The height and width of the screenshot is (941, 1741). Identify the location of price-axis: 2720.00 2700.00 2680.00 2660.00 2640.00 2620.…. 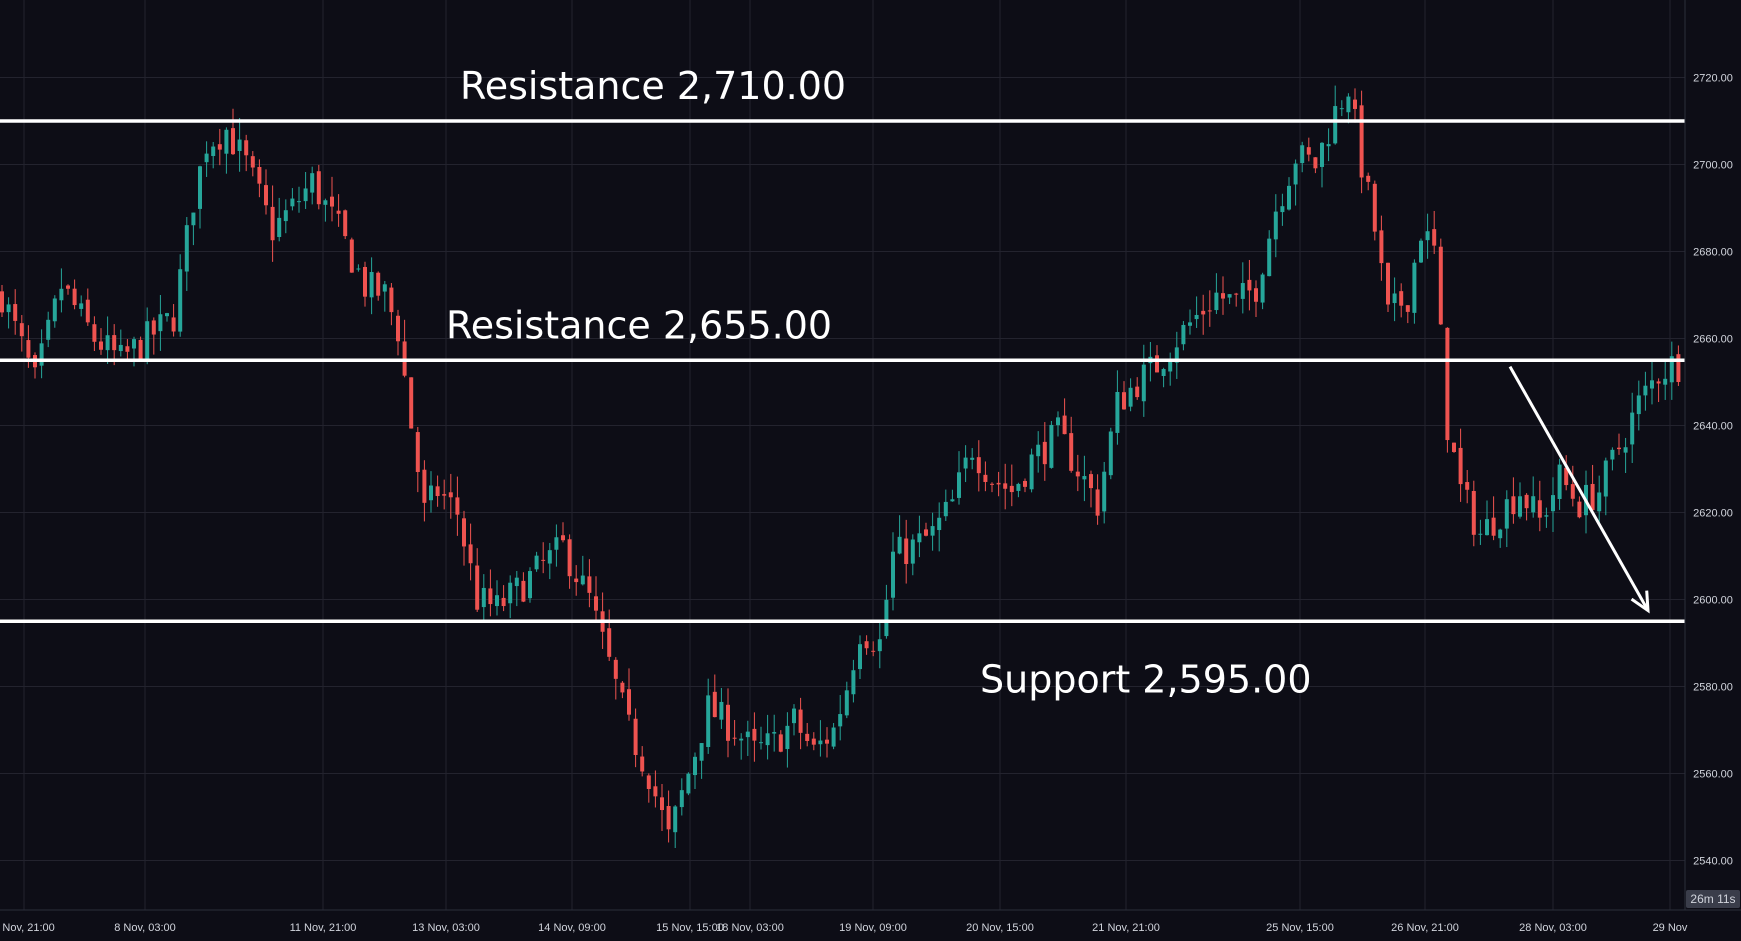
(1712, 470).